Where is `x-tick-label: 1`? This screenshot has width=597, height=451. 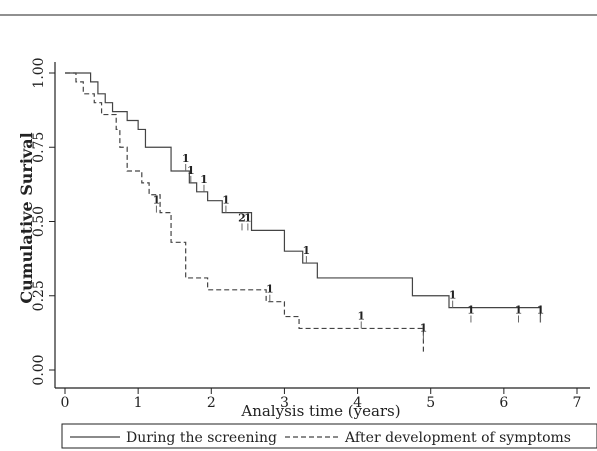
x-tick-label: 1 is located at coordinates (138, 403).